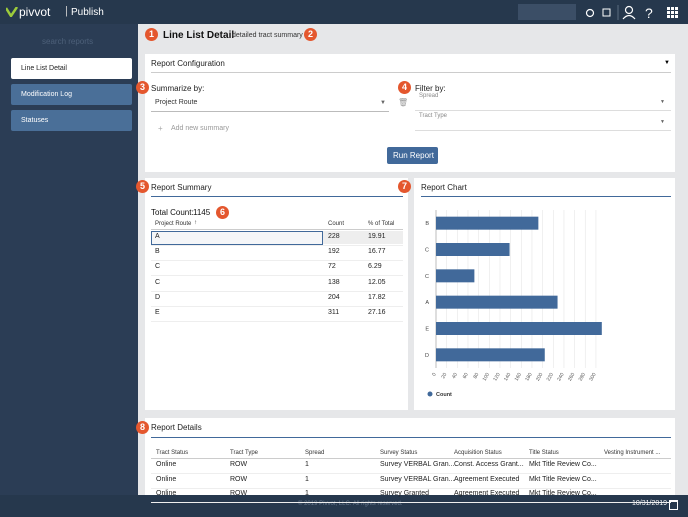  I want to click on copyright: © 2019 Pivvot, LLC. All rights reserved., so click(350, 504).